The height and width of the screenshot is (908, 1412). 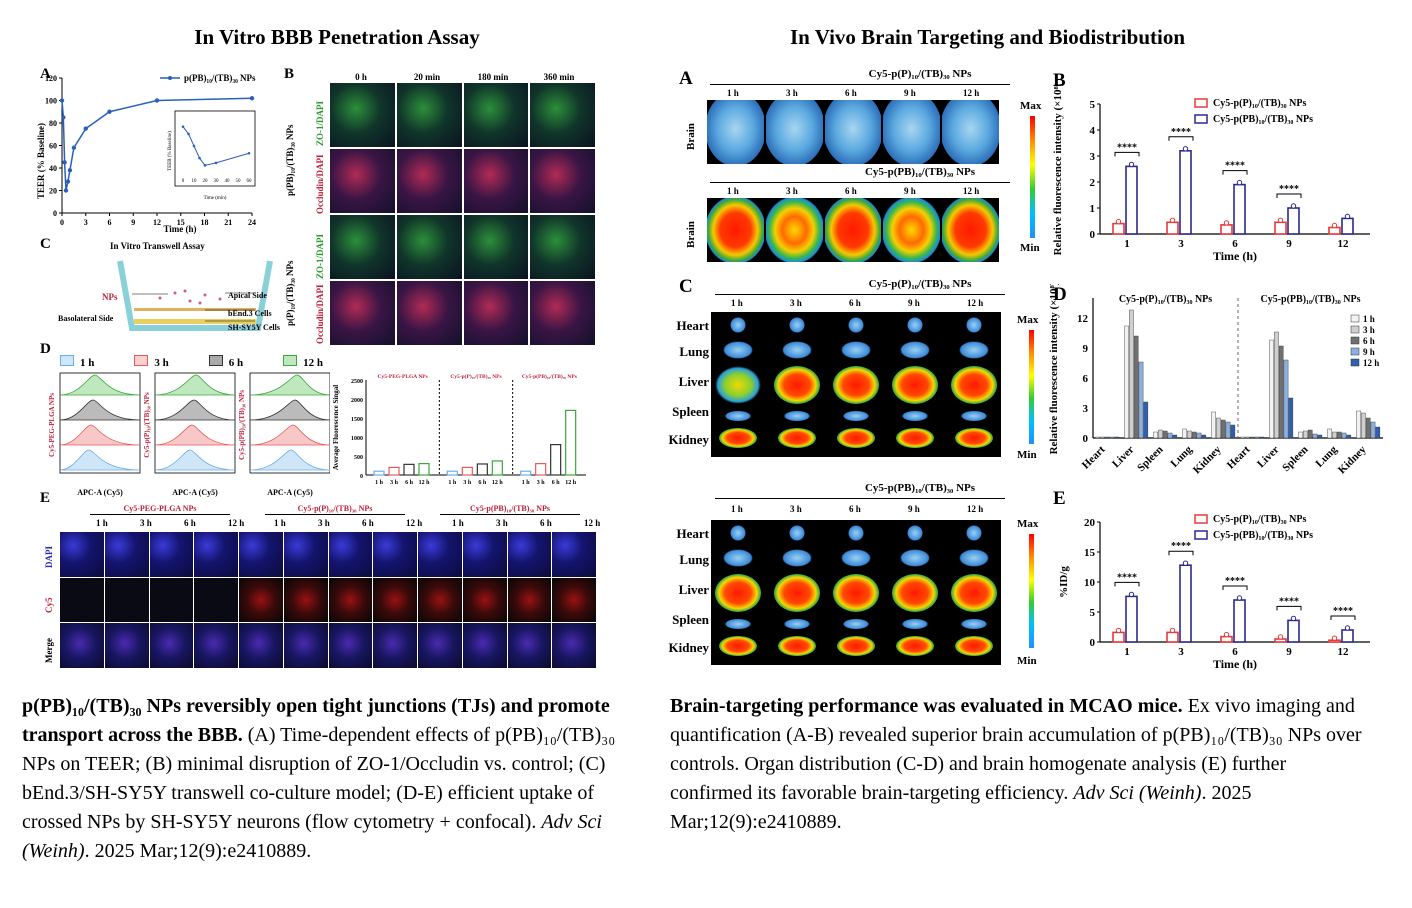 I want to click on b-img, so click(x=496, y=247).